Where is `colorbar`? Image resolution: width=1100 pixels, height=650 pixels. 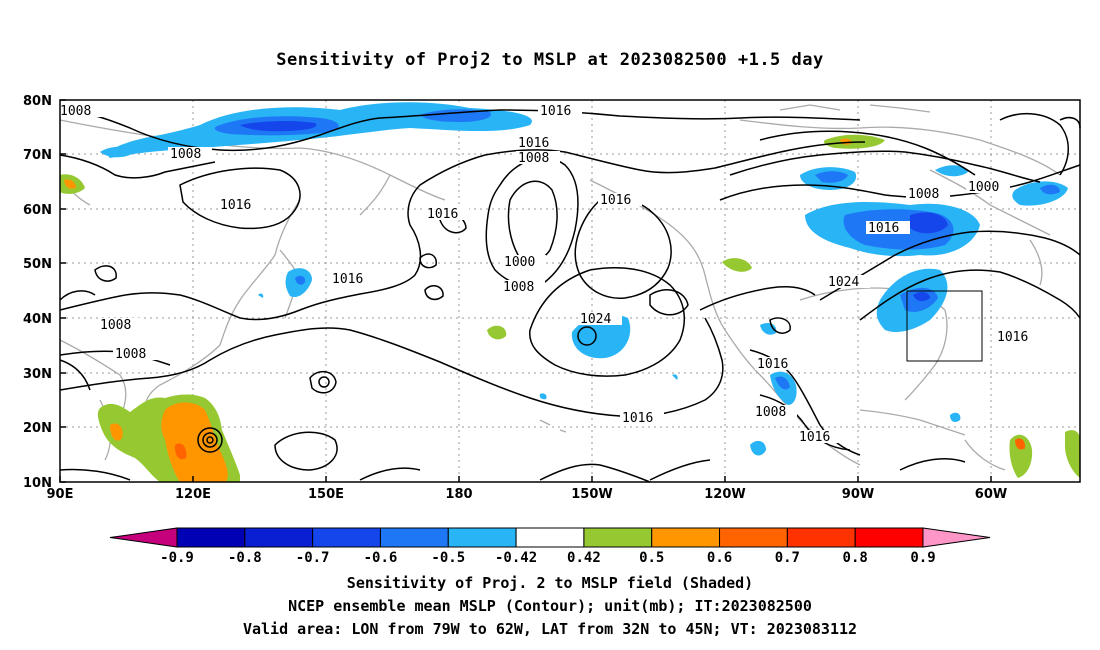
colorbar is located at coordinates (550, 537).